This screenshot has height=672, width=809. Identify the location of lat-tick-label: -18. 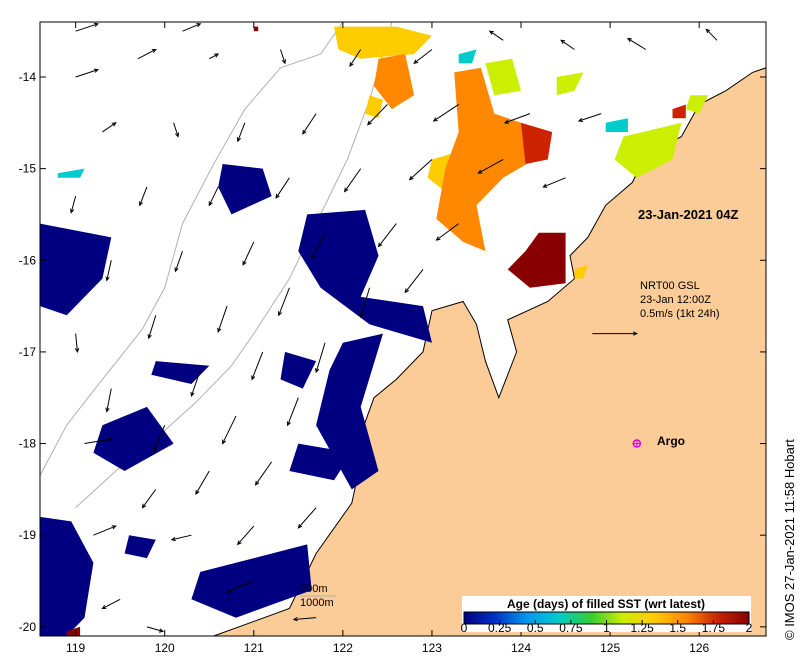
(28, 444).